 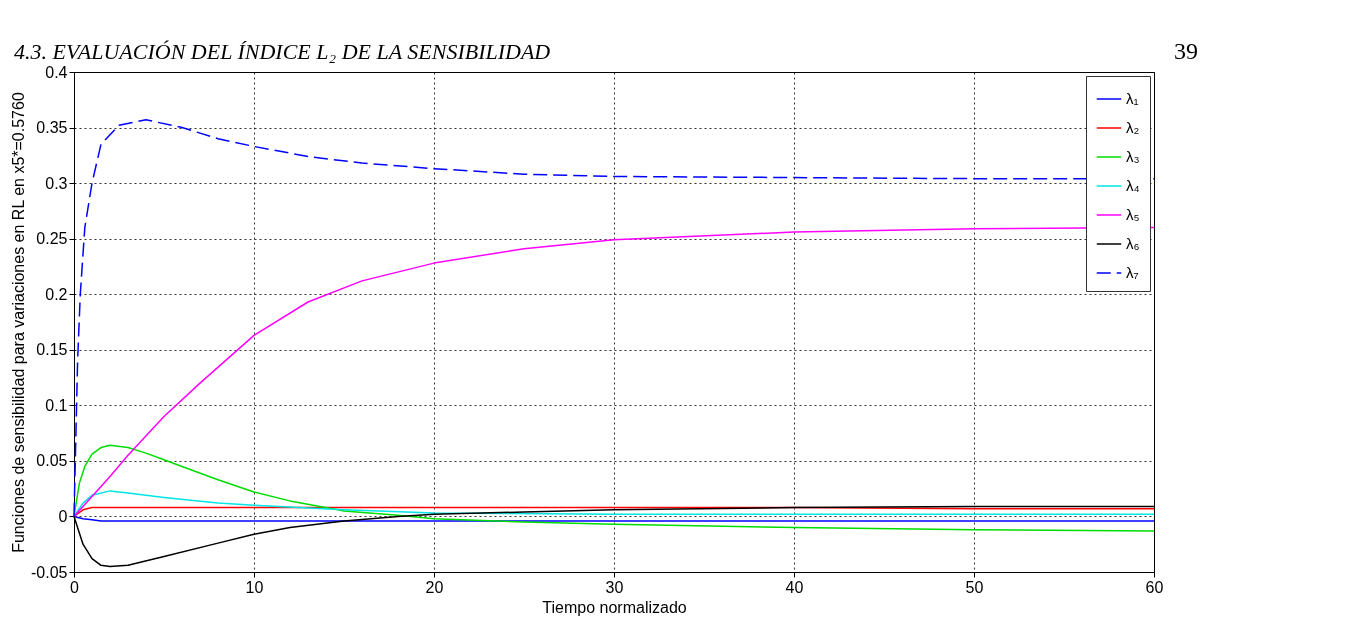 What do you see at coordinates (614, 587) in the screenshot?
I see `x-tick-label: 30` at bounding box center [614, 587].